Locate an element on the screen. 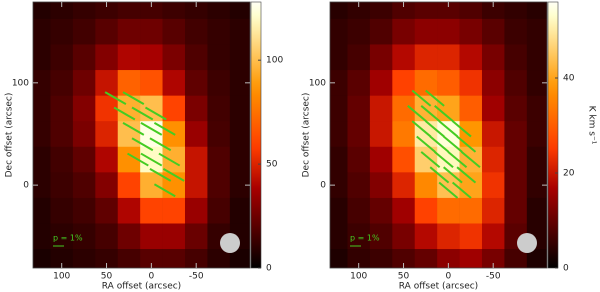  x-tick-label: 0 is located at coordinates (448, 277).